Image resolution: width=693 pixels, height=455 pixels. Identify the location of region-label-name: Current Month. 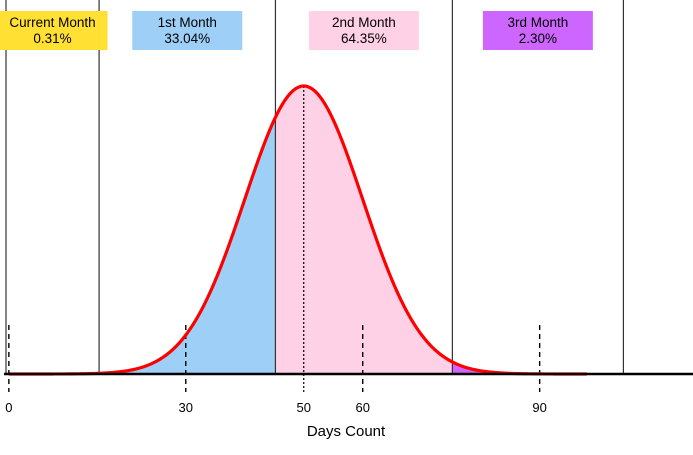
(52, 22).